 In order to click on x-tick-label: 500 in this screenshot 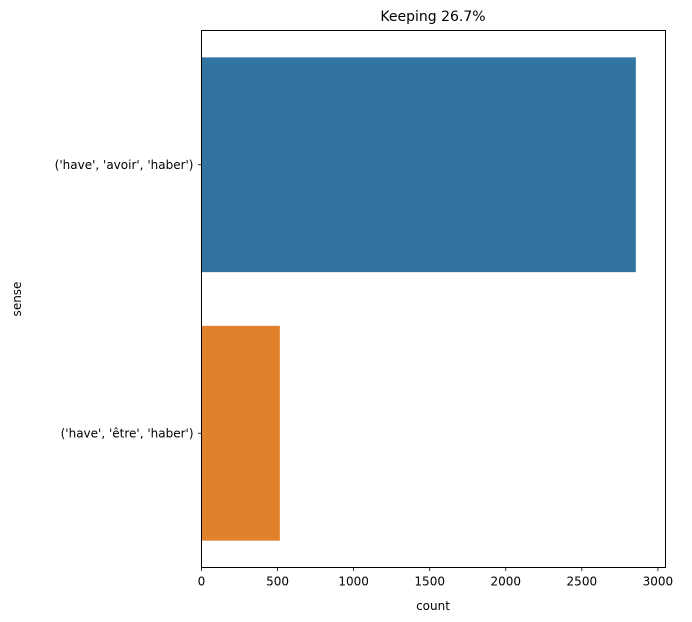, I will do `click(277, 582)`.